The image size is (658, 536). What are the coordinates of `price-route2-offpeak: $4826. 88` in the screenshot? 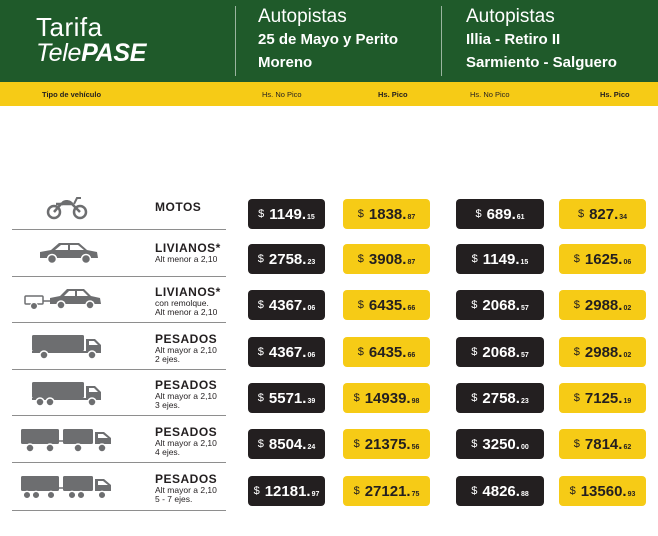 It's located at (500, 491).